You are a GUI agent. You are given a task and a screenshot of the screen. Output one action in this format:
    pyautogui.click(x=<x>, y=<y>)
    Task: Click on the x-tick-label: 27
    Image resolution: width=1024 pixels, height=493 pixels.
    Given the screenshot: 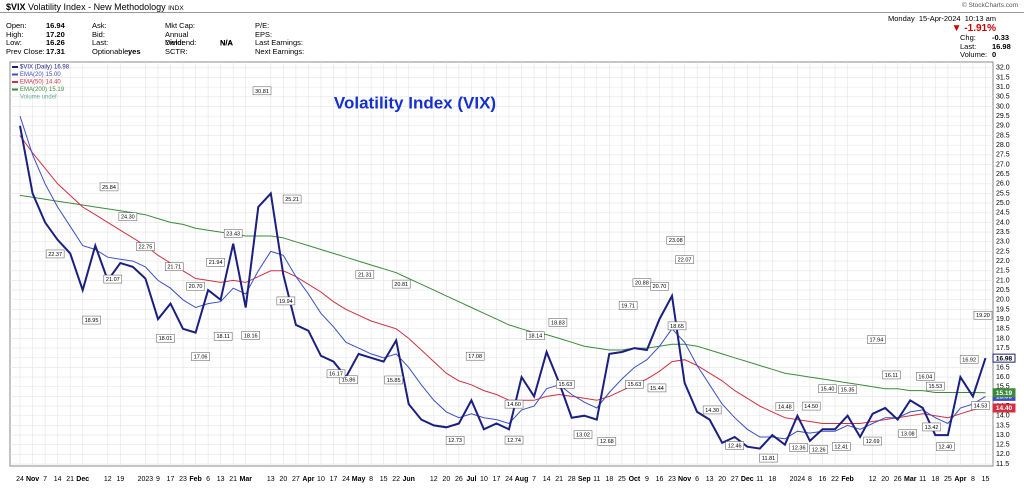 What is the action you would take?
    pyautogui.click(x=296, y=479)
    